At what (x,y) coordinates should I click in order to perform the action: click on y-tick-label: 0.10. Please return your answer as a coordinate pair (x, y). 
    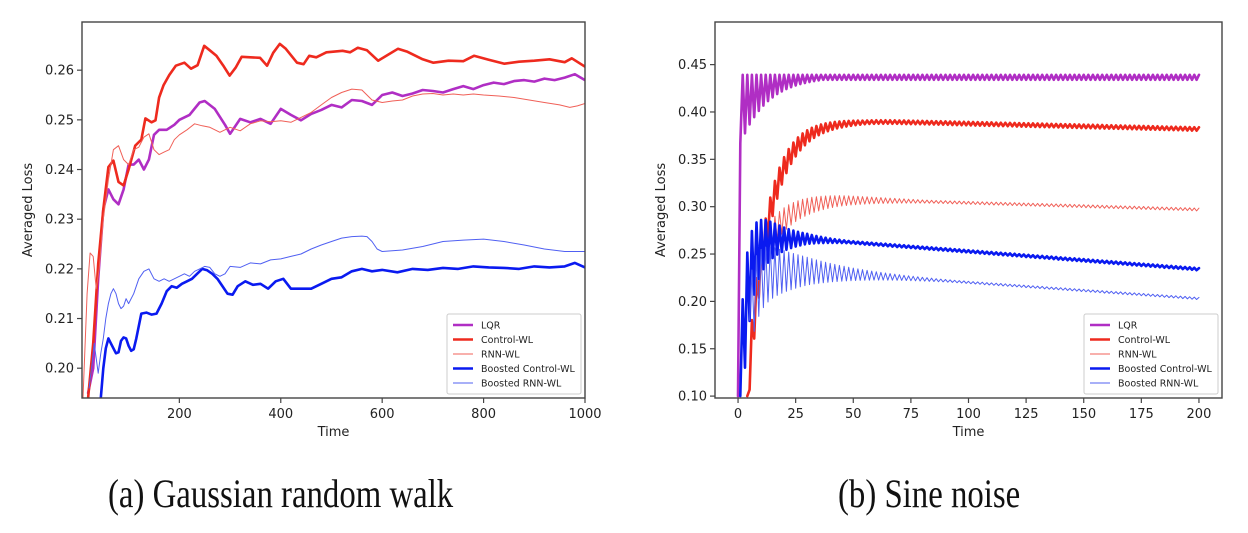
    Looking at the image, I should click on (692, 397).